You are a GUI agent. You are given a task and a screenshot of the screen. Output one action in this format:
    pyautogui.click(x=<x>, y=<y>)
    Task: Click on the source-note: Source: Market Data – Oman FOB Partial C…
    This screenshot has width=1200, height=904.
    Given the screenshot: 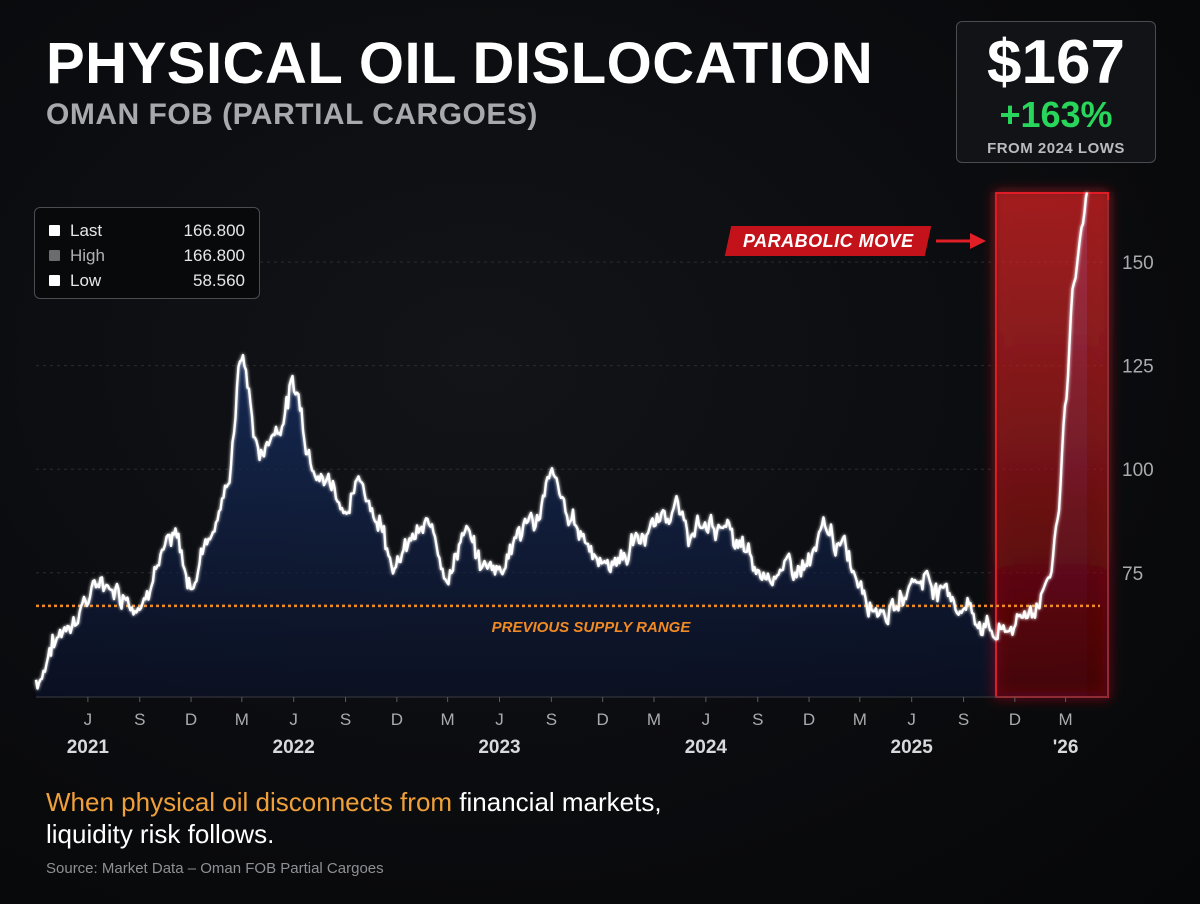 What is the action you would take?
    pyautogui.click(x=215, y=868)
    